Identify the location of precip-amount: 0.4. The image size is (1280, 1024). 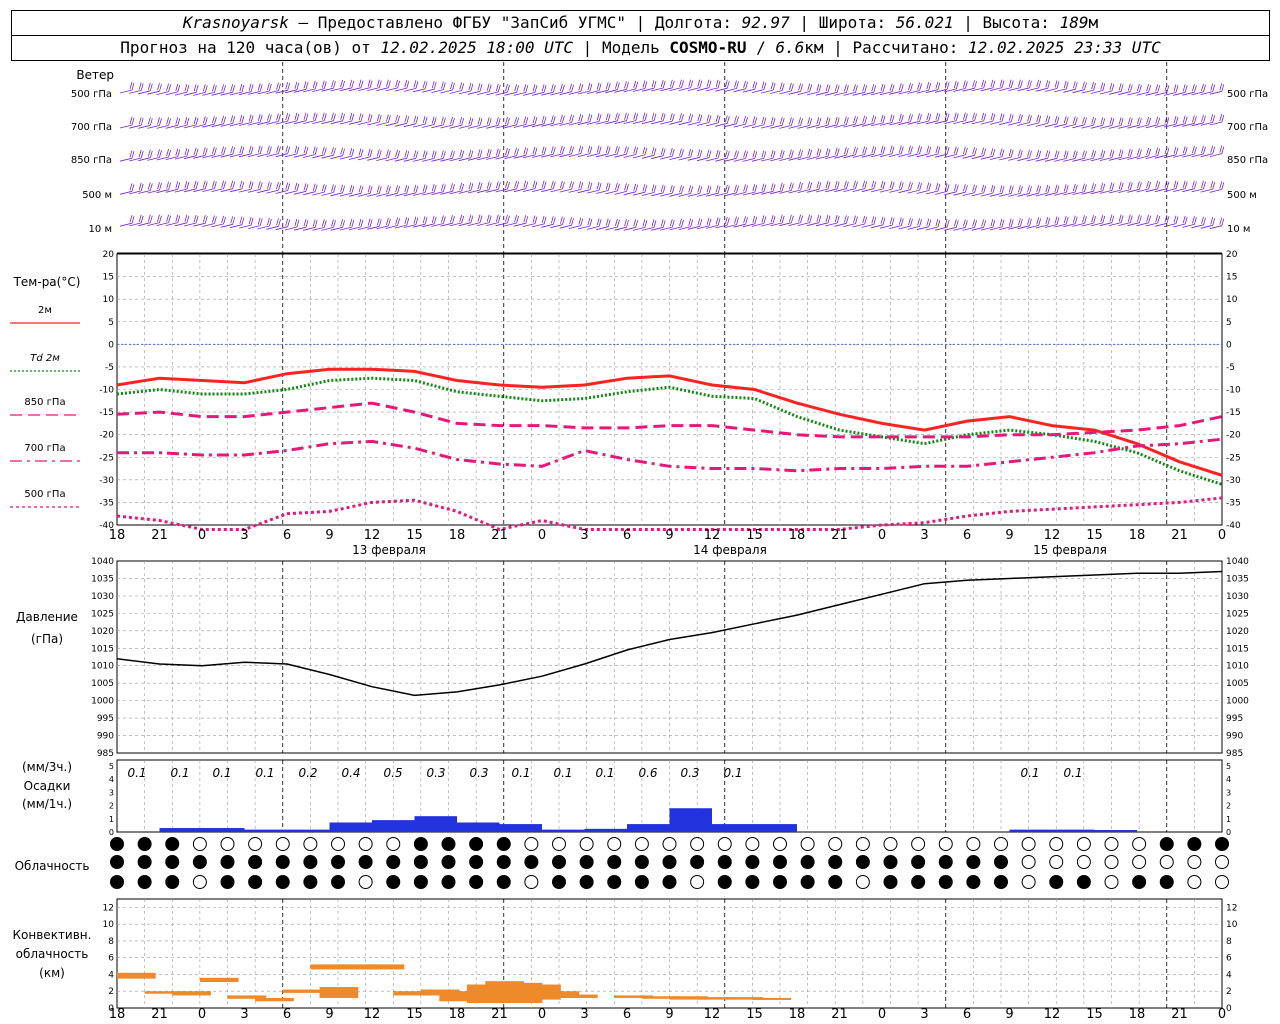
(350, 773).